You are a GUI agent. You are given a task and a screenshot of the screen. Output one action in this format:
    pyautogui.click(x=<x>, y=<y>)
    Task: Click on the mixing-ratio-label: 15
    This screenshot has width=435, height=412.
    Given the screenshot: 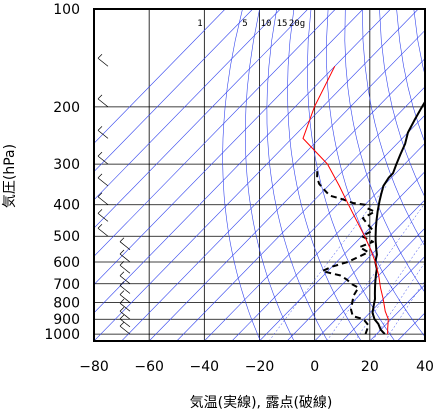 What is the action you would take?
    pyautogui.click(x=282, y=24)
    